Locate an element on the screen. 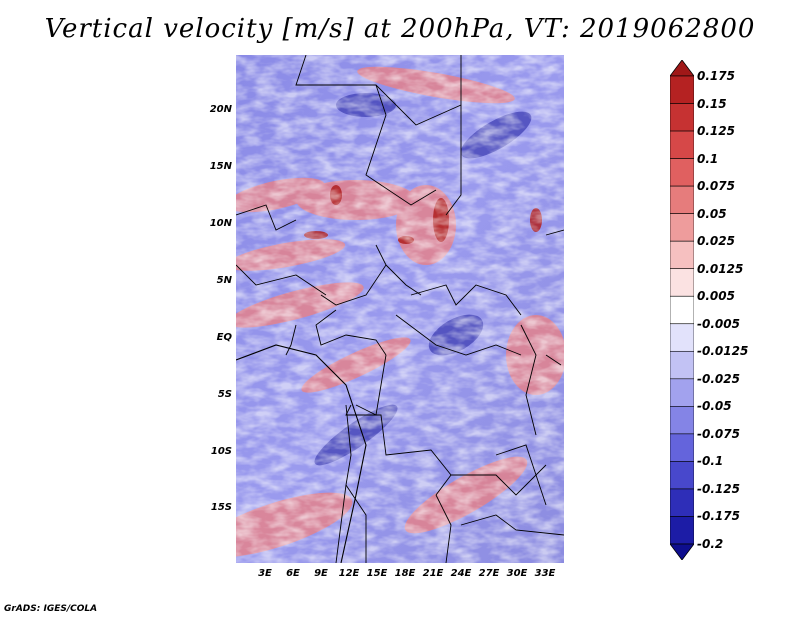 This screenshot has height=618, width=800. lon-tick-3e: 3E is located at coordinates (265, 573).